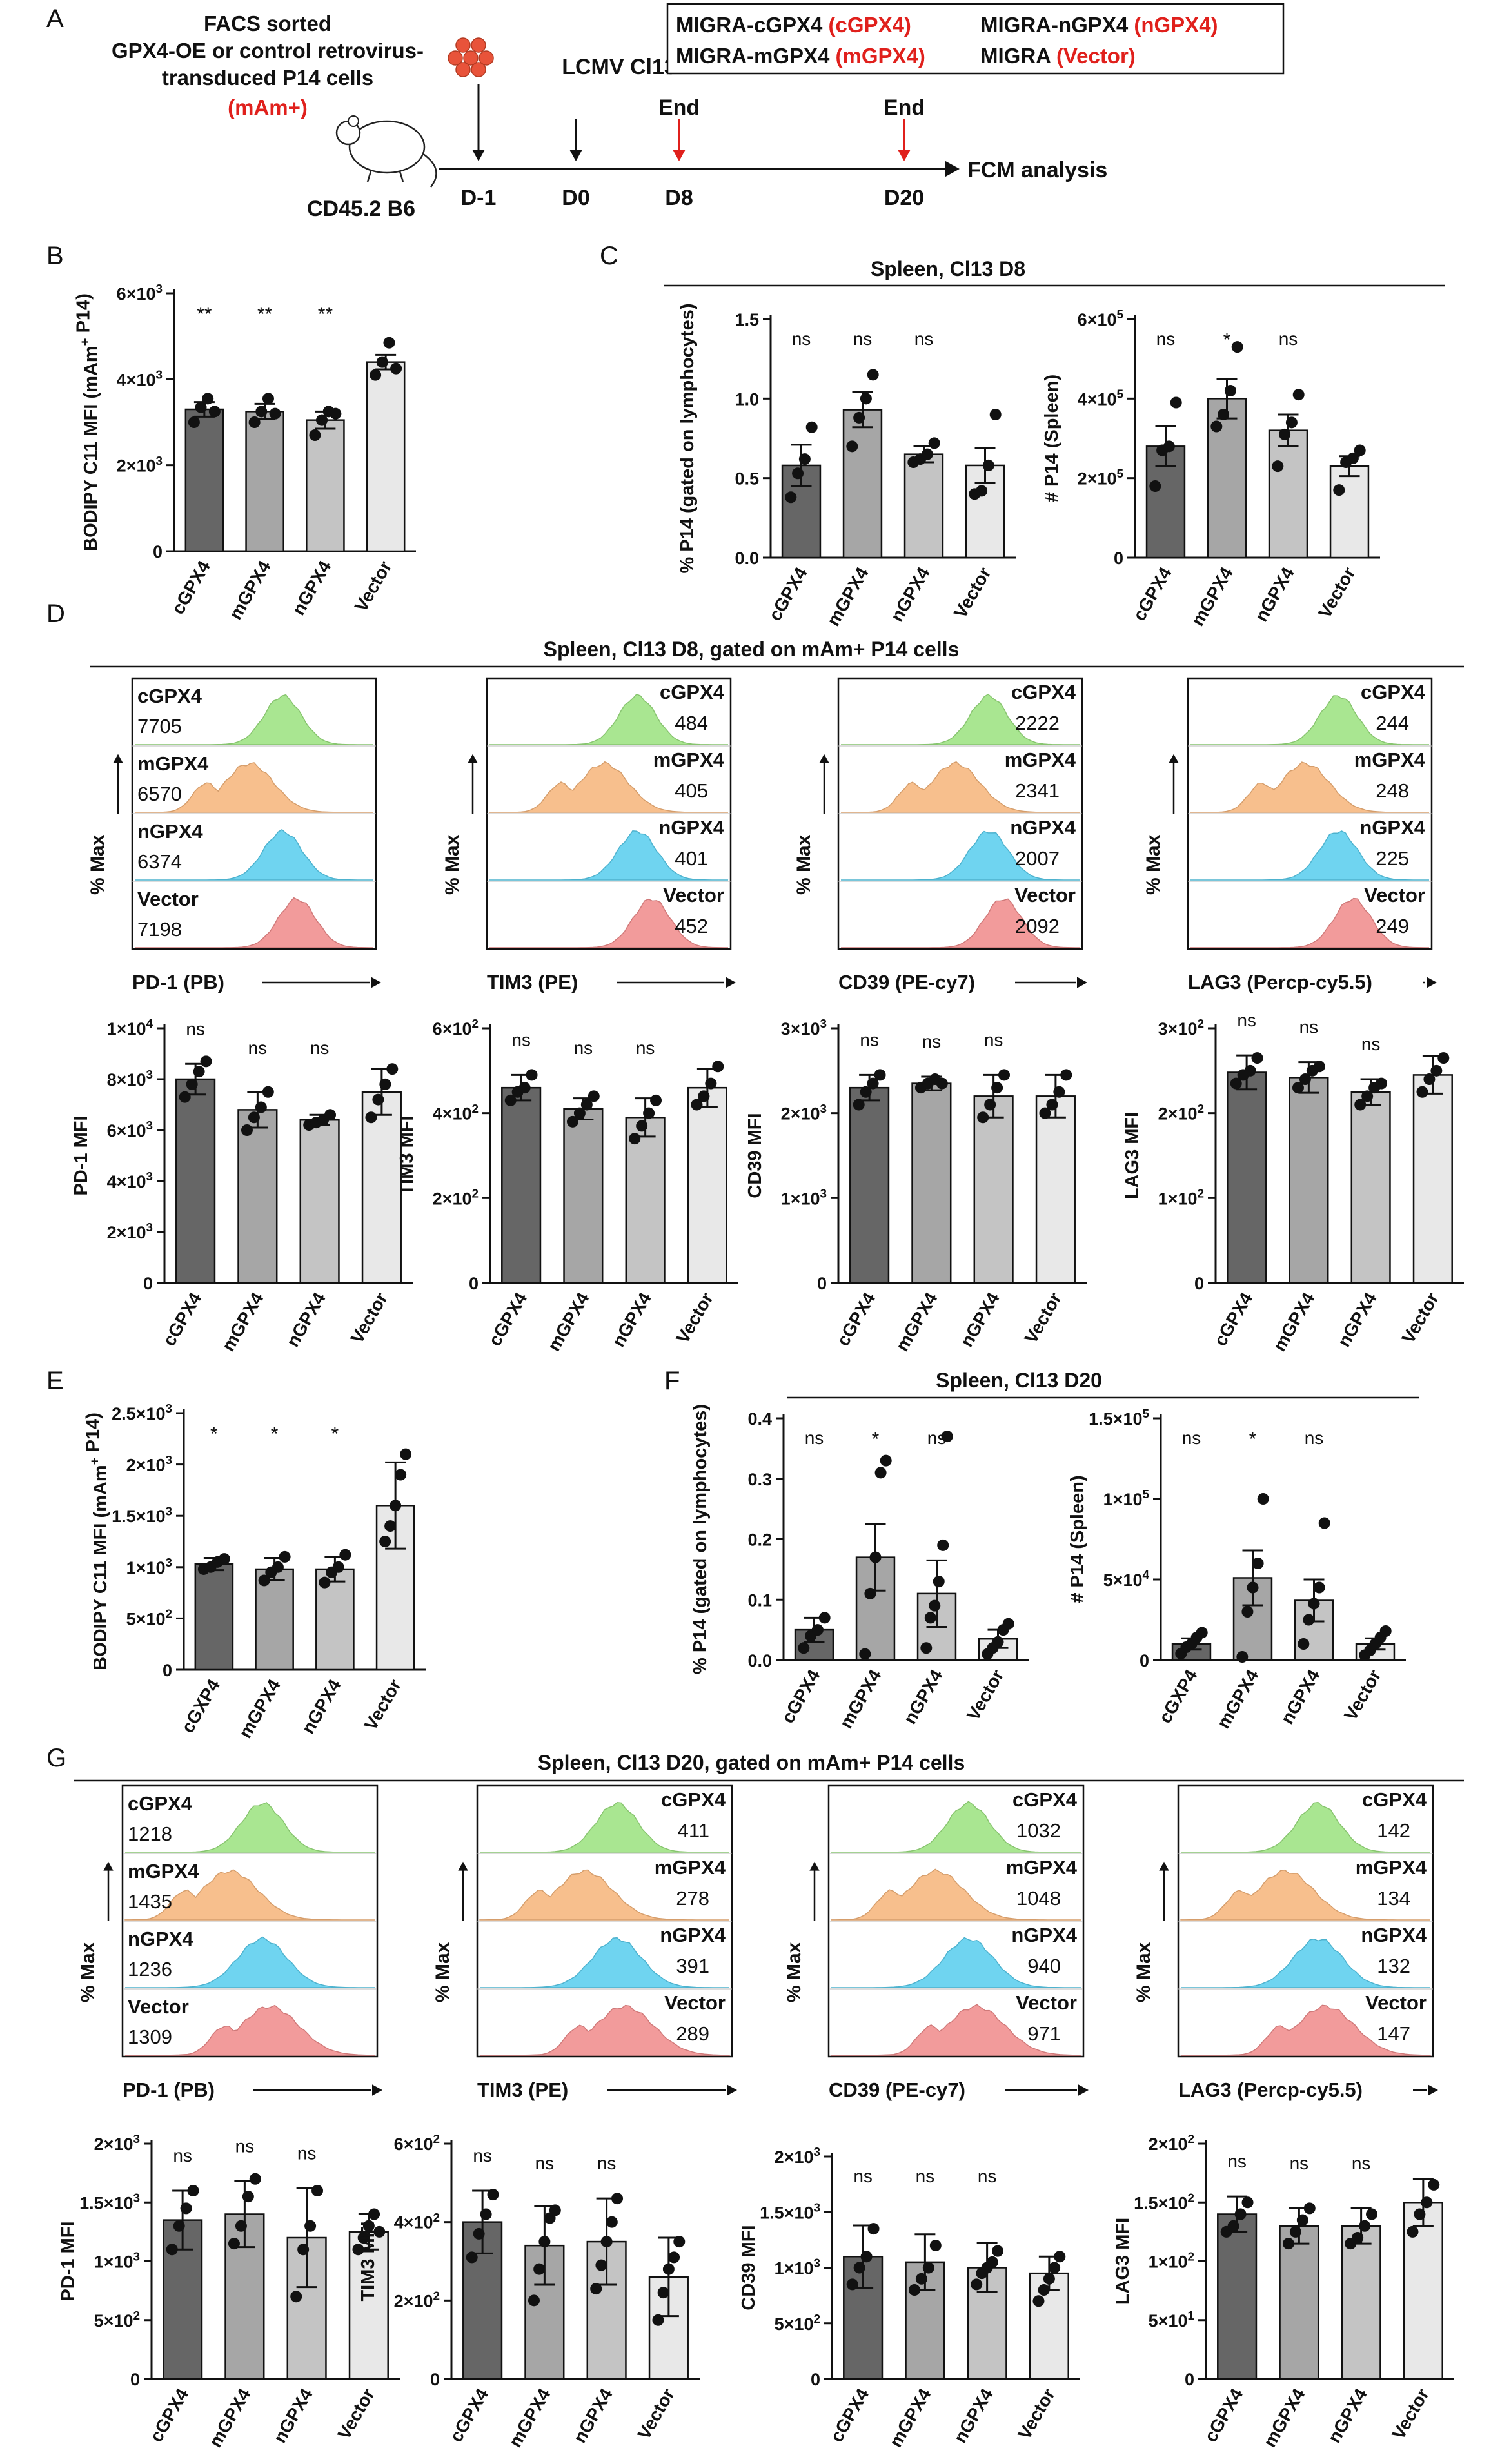 This screenshot has height=2464, width=1491. I want to click on y-tick-label: 4×10⁵, so click(1101, 398).